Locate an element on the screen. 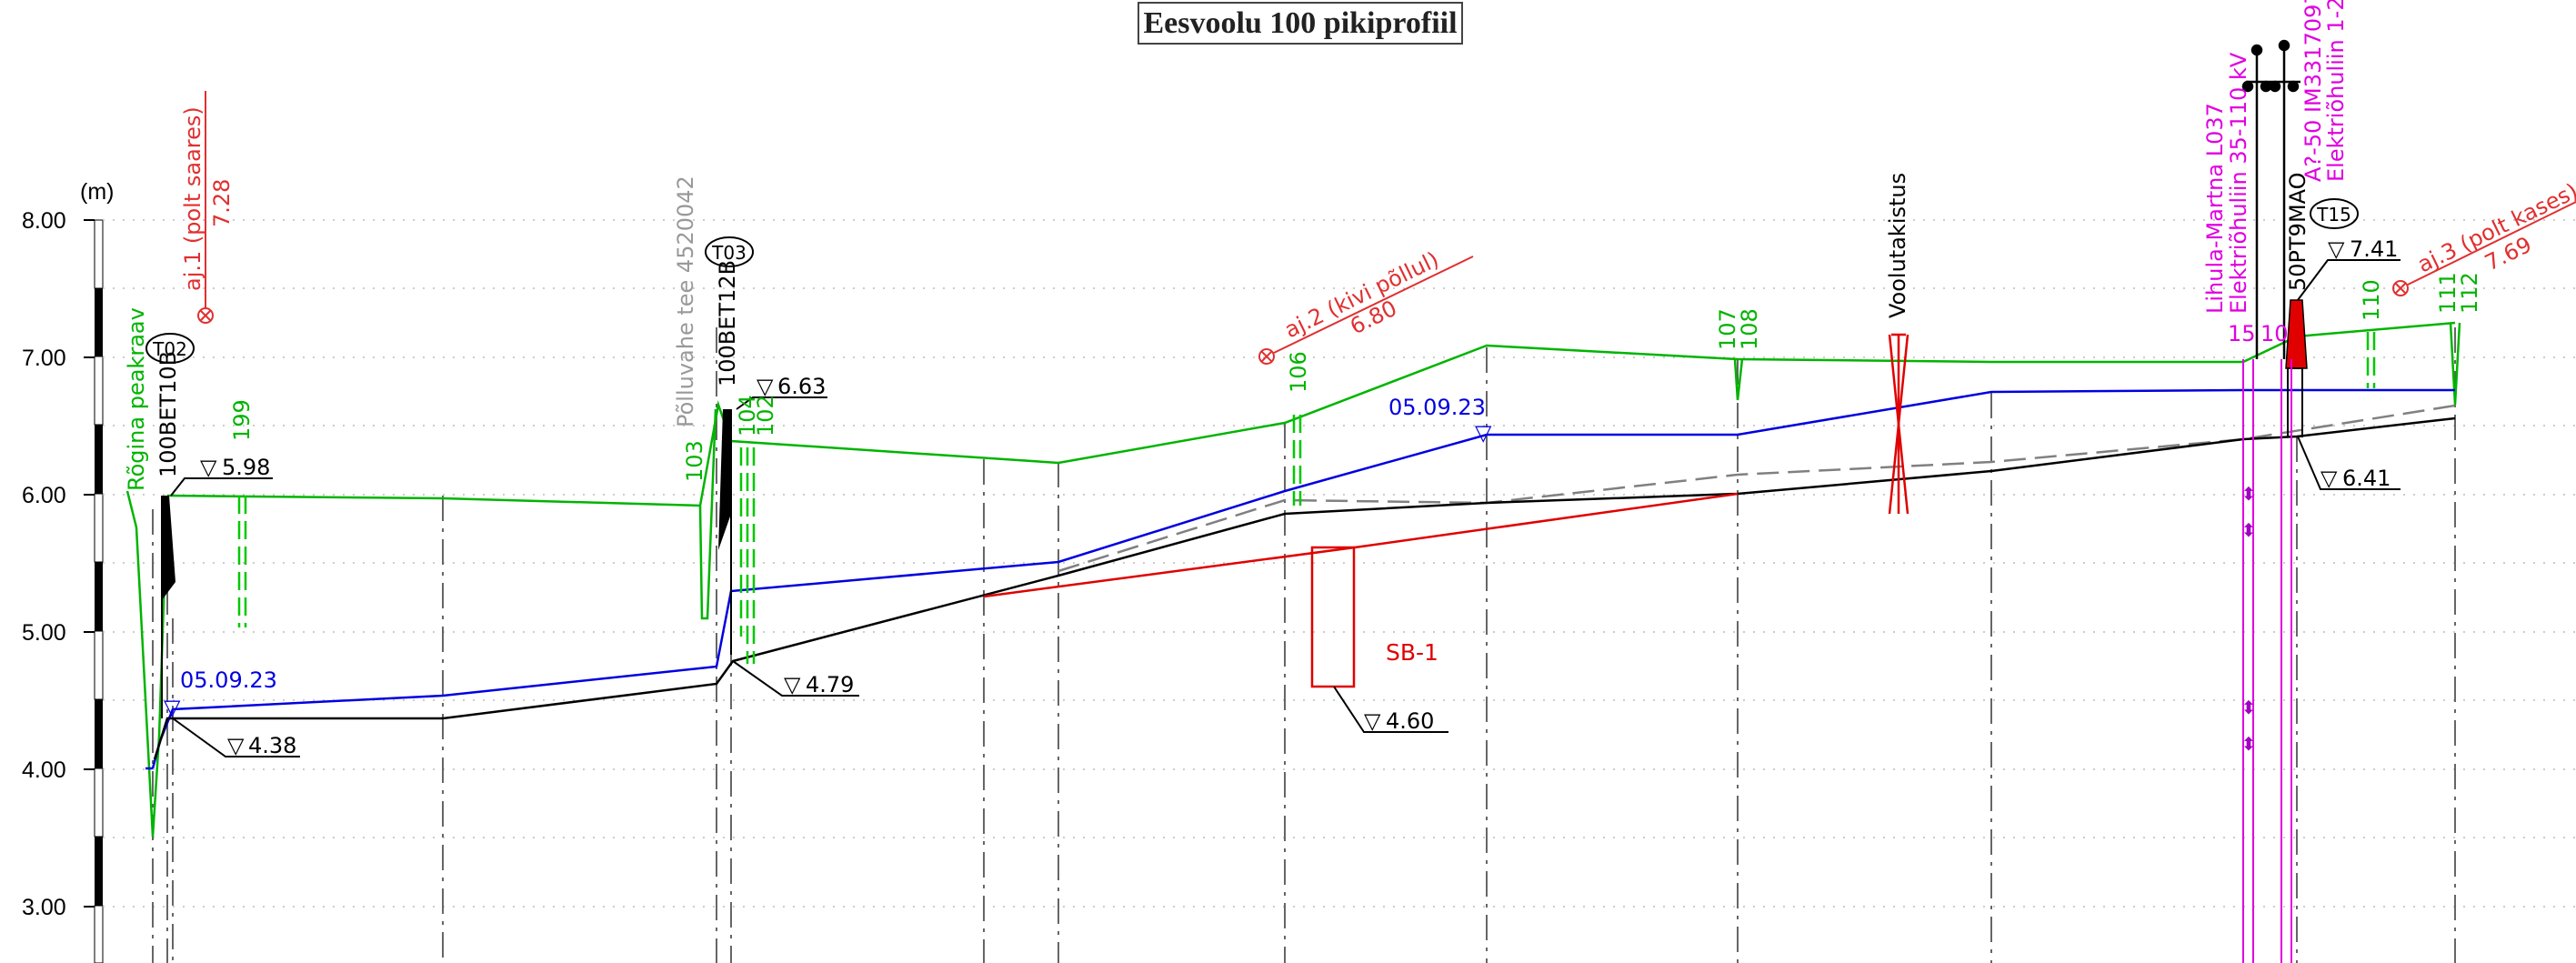  power-line-2-type: Elektriõhuliin 1-20 kV is located at coordinates (2336, 91).